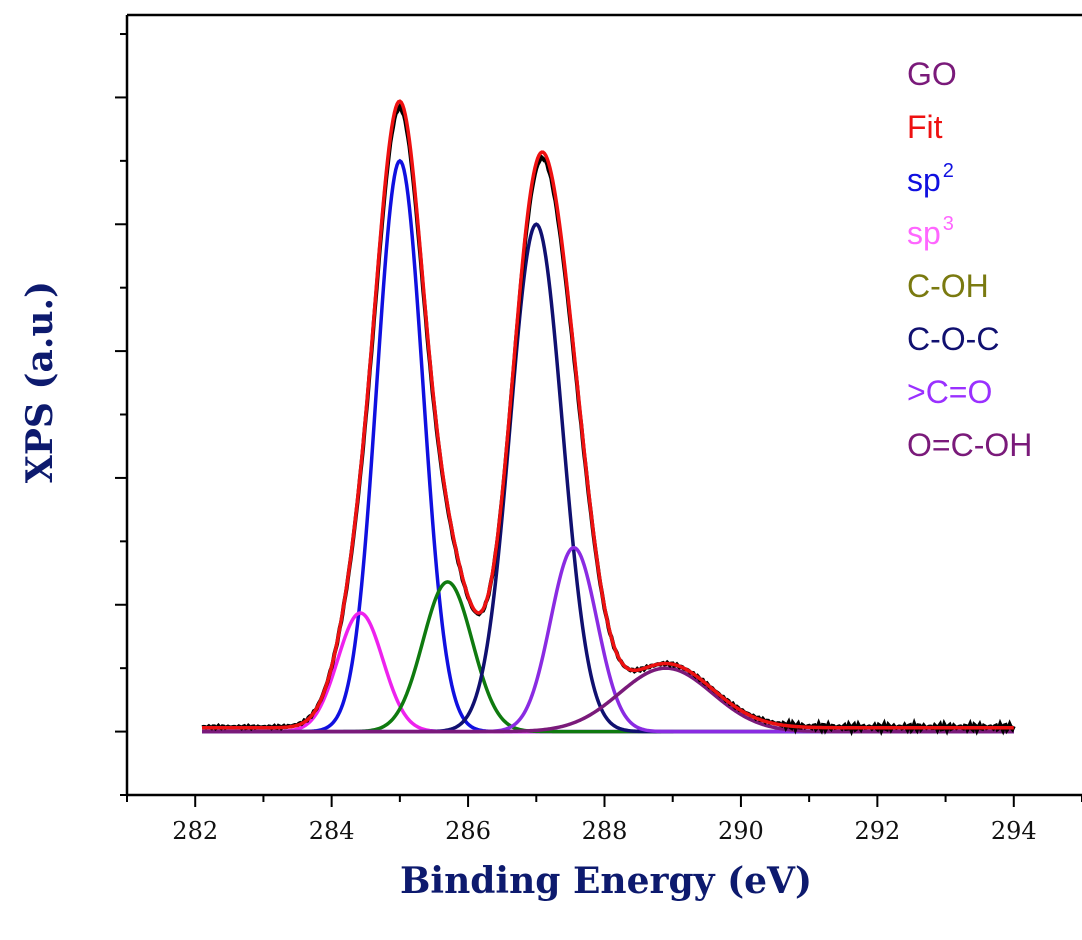 The height and width of the screenshot is (940, 1082). Describe the element at coordinates (608, 657) in the screenshot. I see `component-curve-c-oh` at that location.